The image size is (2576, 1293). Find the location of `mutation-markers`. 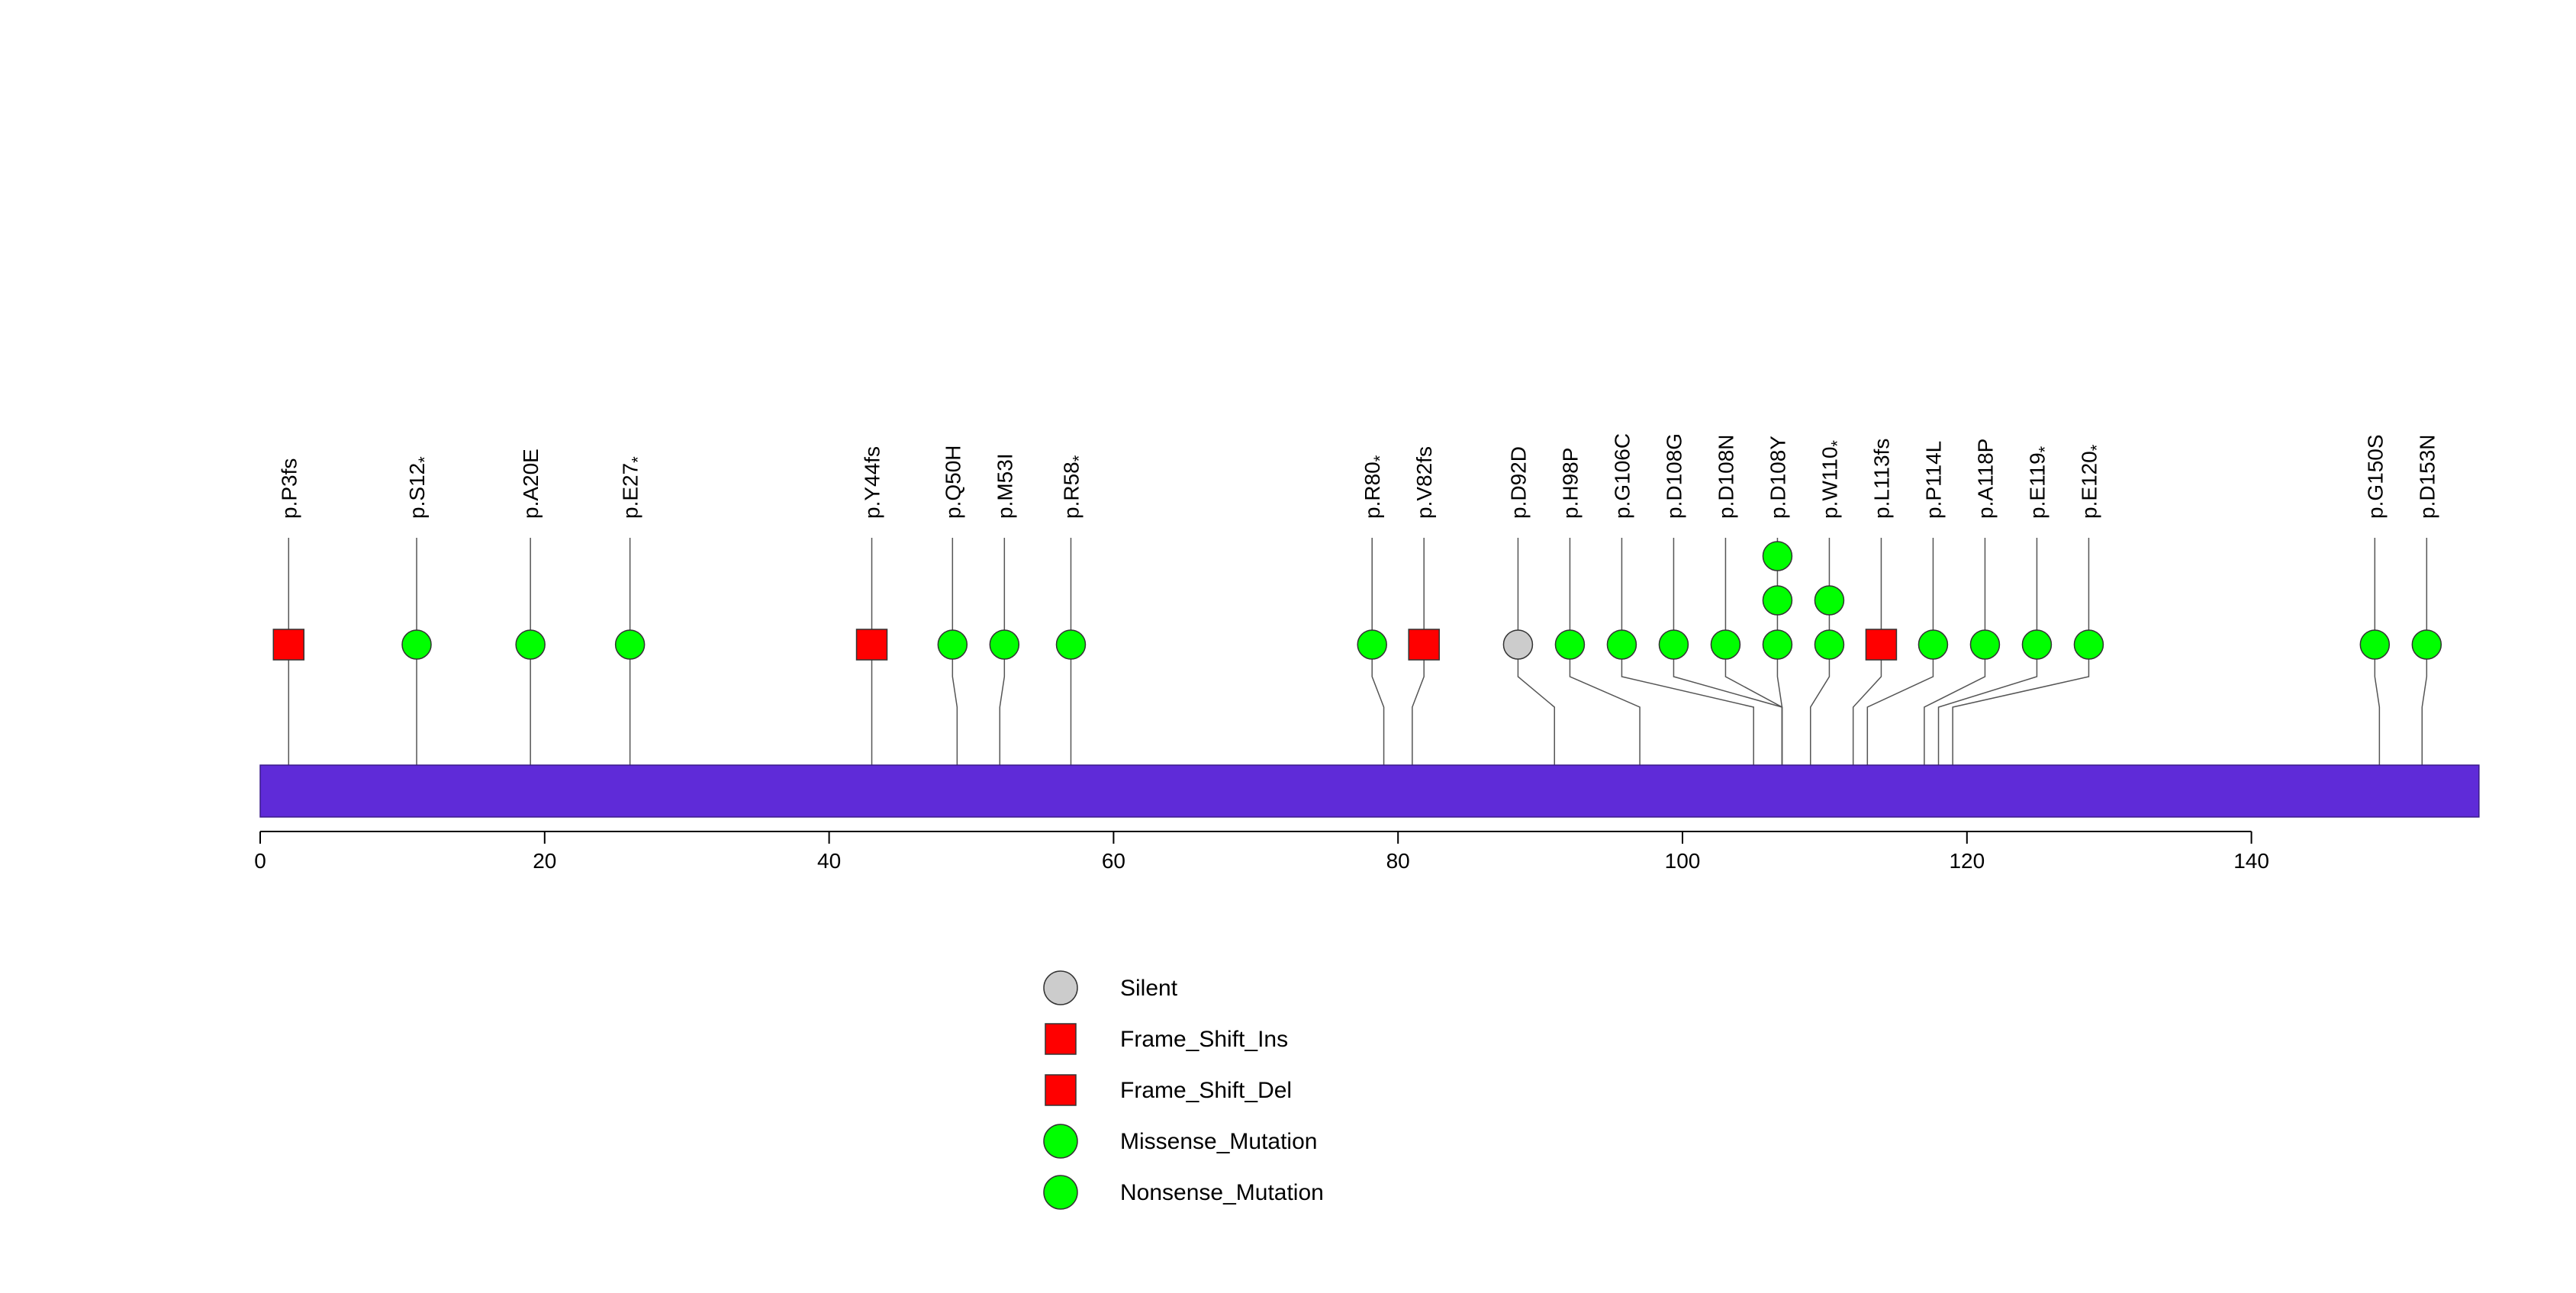

mutation-markers is located at coordinates (1357, 601).